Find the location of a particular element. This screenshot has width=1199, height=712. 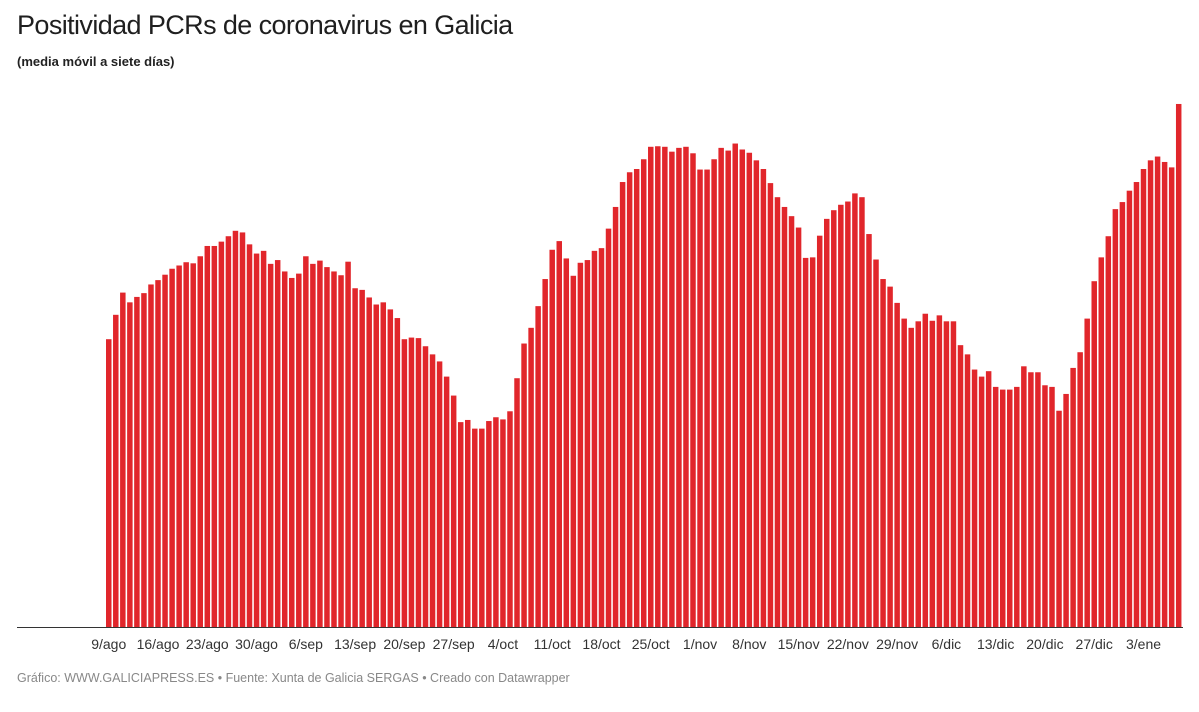

x-tick-label: 20/sep is located at coordinates (404, 644).